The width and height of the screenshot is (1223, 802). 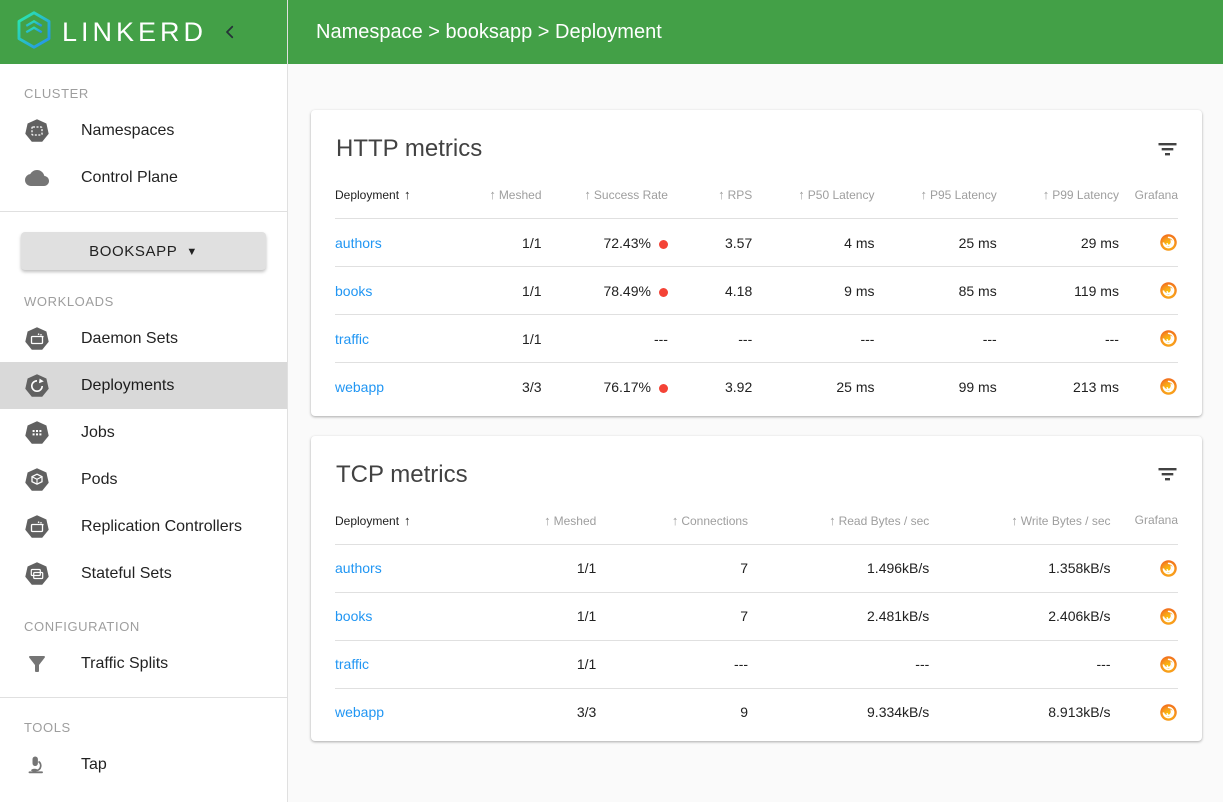 I want to click on sidebar-item-traffic-splits: Traffic Splits, so click(x=143, y=663).